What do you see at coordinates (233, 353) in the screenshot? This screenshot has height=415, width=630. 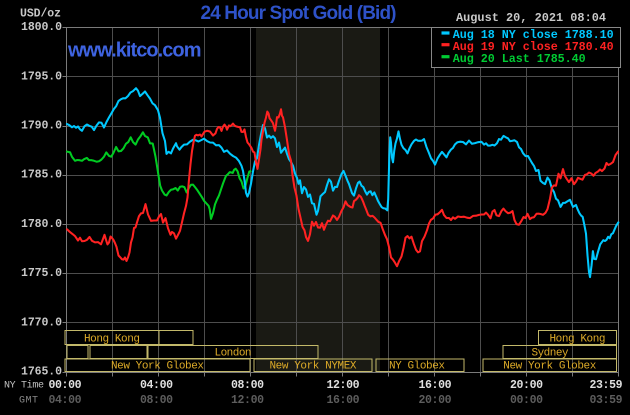 I see `svg-text: London` at bounding box center [233, 353].